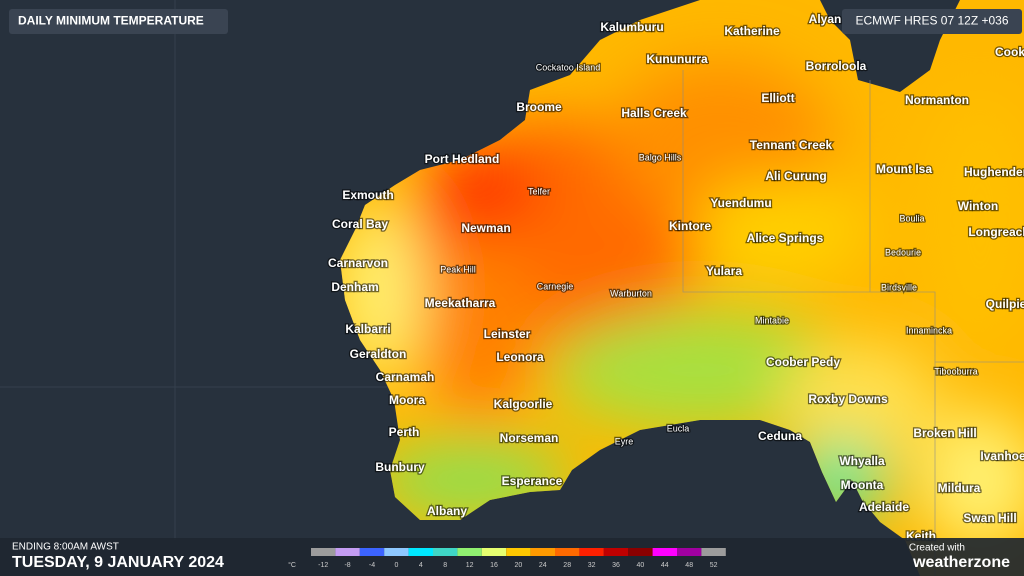  Describe the element at coordinates (678, 428) in the screenshot. I see `place-label: Eucla` at that location.